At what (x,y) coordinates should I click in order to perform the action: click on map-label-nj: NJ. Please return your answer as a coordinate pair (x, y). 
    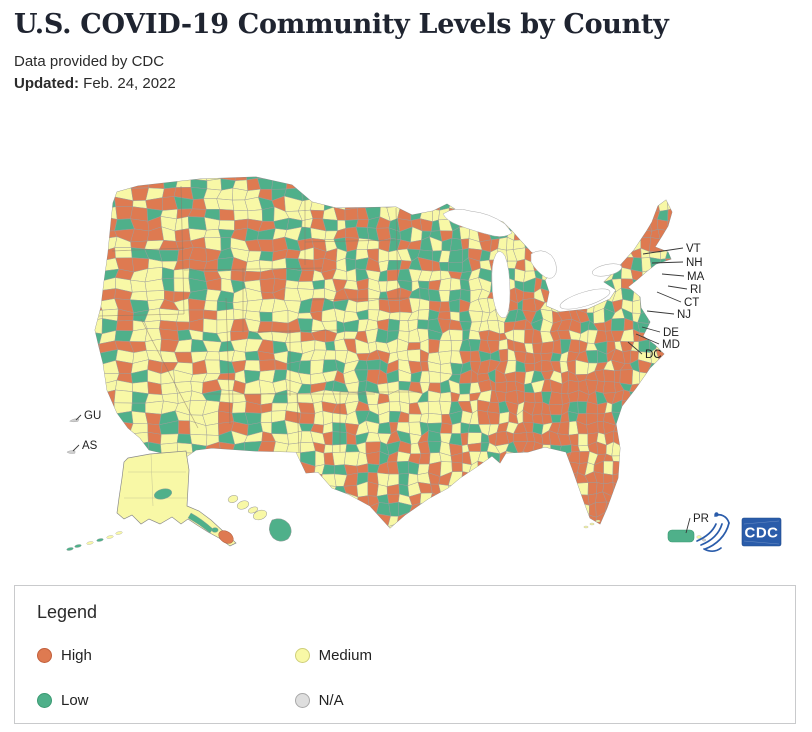
    Looking at the image, I should click on (684, 315).